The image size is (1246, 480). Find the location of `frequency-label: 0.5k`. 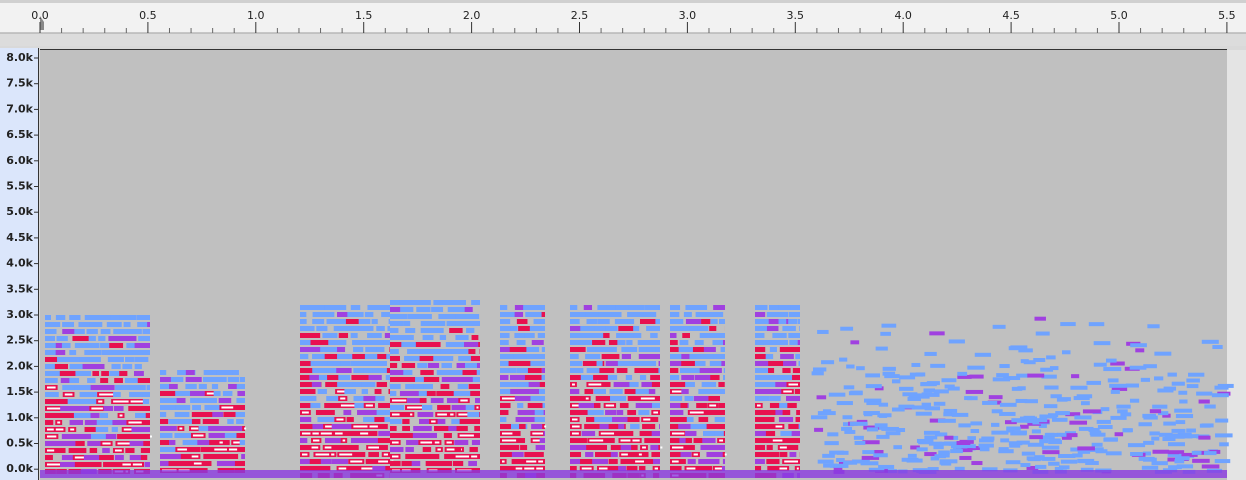

frequency-label: 0.5k is located at coordinates (19, 443).